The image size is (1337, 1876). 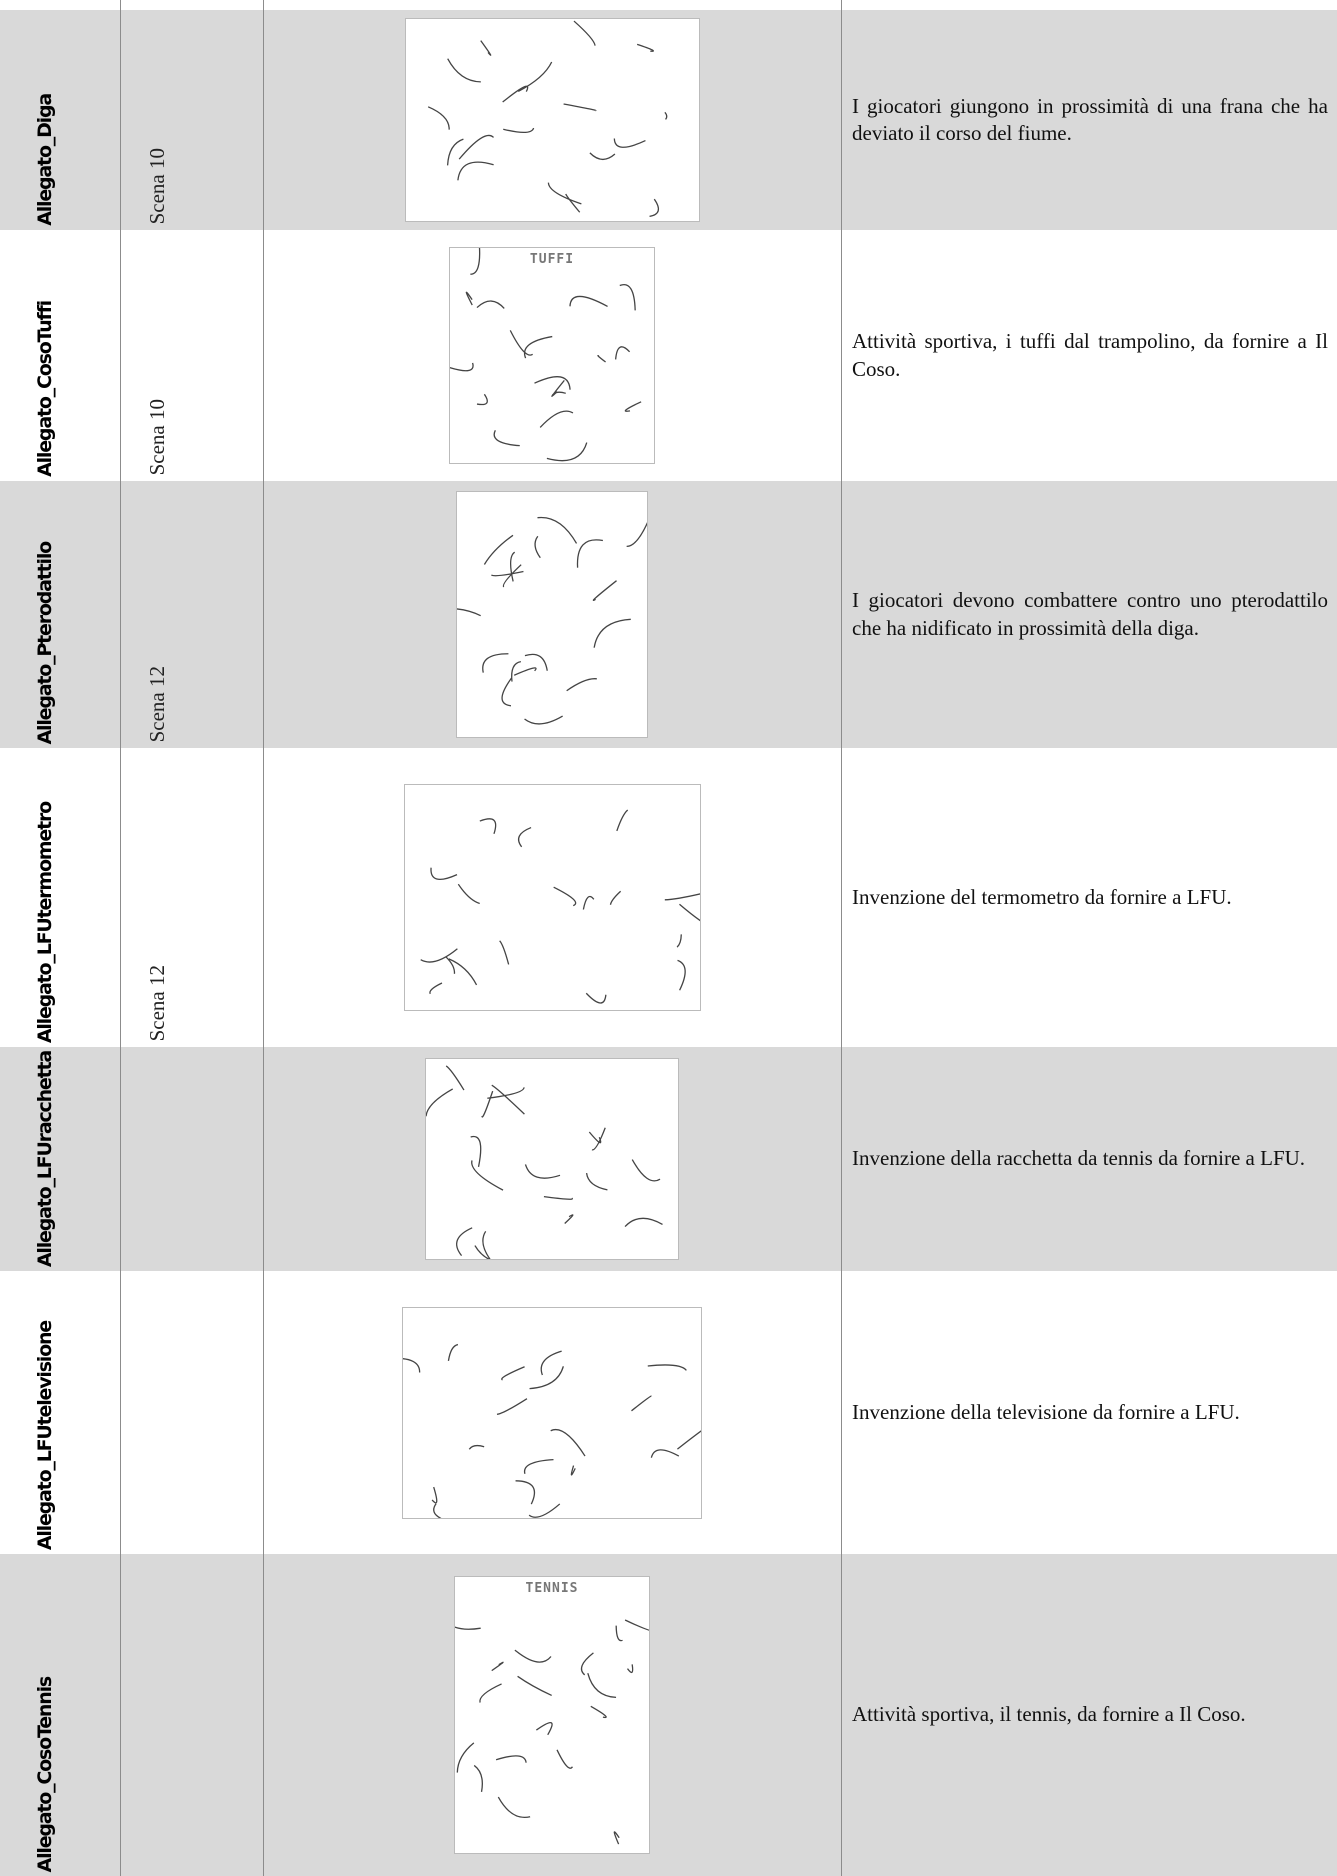 What do you see at coordinates (552, 1588) in the screenshot?
I see `illustration-caption: TENNIS` at bounding box center [552, 1588].